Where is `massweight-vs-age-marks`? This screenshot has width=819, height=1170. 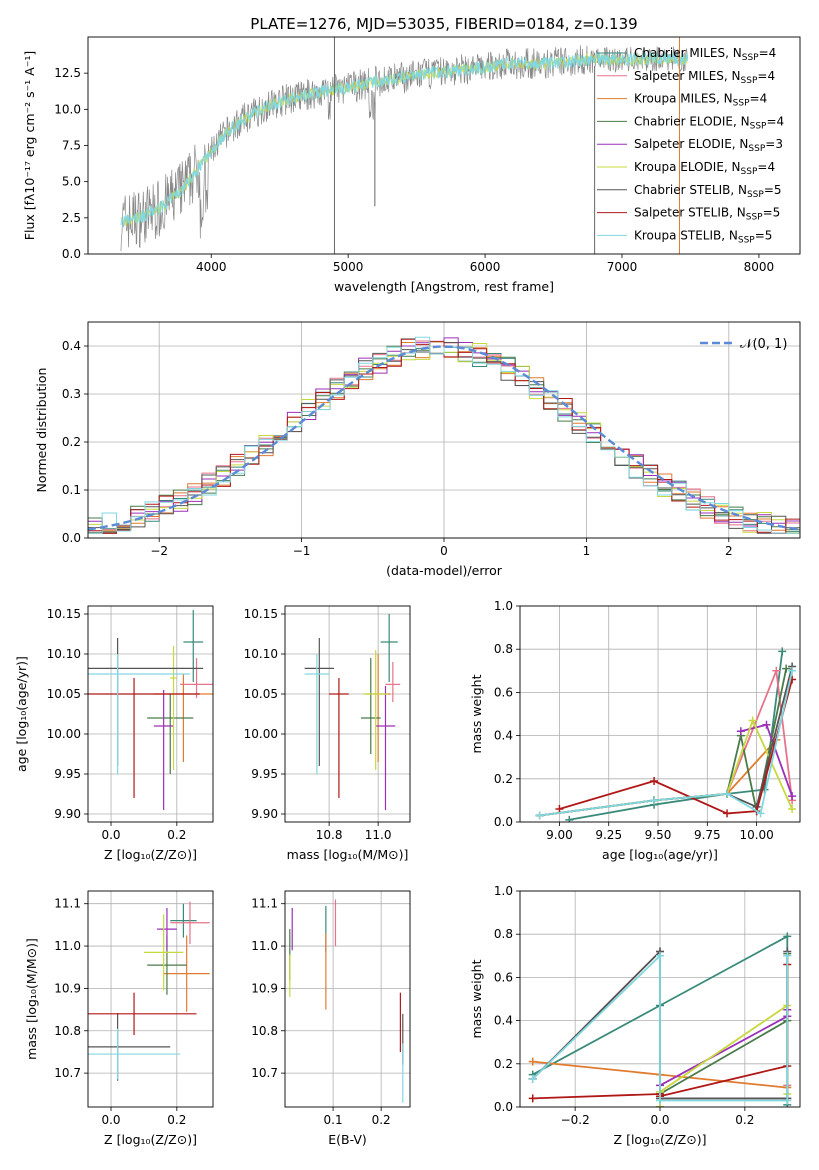
massweight-vs-age-marks is located at coordinates (666, 734).